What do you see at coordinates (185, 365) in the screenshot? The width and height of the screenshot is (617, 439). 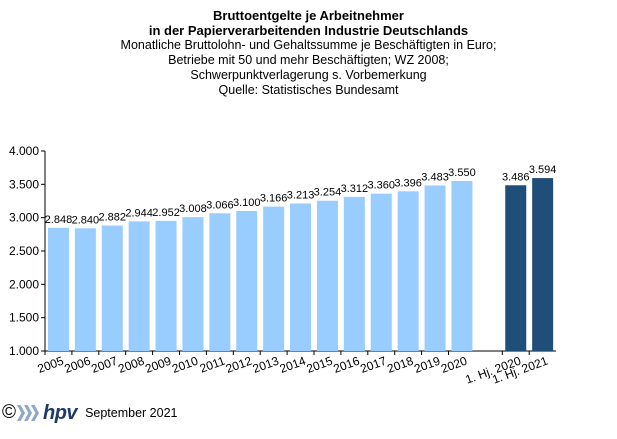 I see `x-tick-label: 2010` at bounding box center [185, 365].